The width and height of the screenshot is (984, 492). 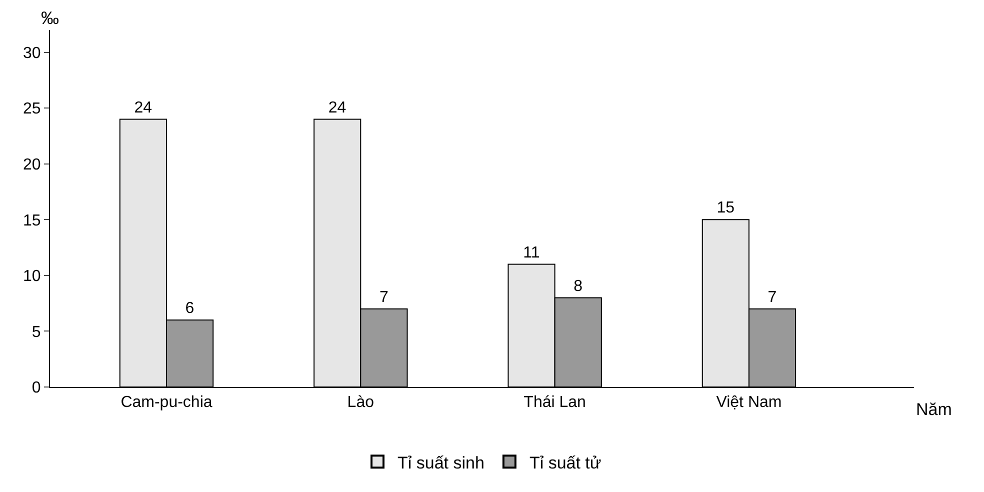 What do you see at coordinates (166, 403) in the screenshot?
I see `x-tick-label: Cam-pu-chia` at bounding box center [166, 403].